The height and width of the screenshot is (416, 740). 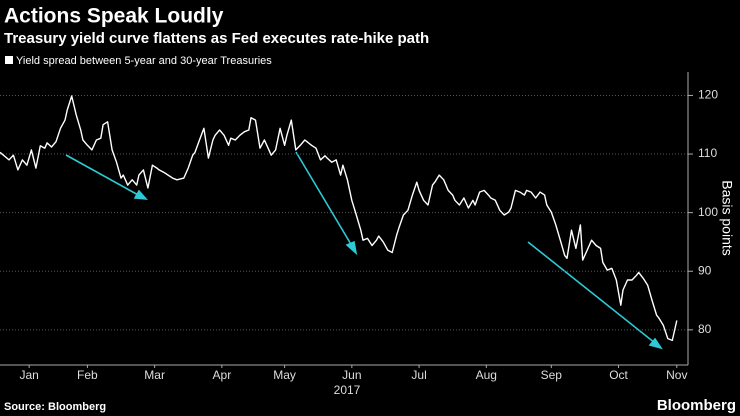 I want to click on x-tick-label: Aug, so click(x=486, y=375).